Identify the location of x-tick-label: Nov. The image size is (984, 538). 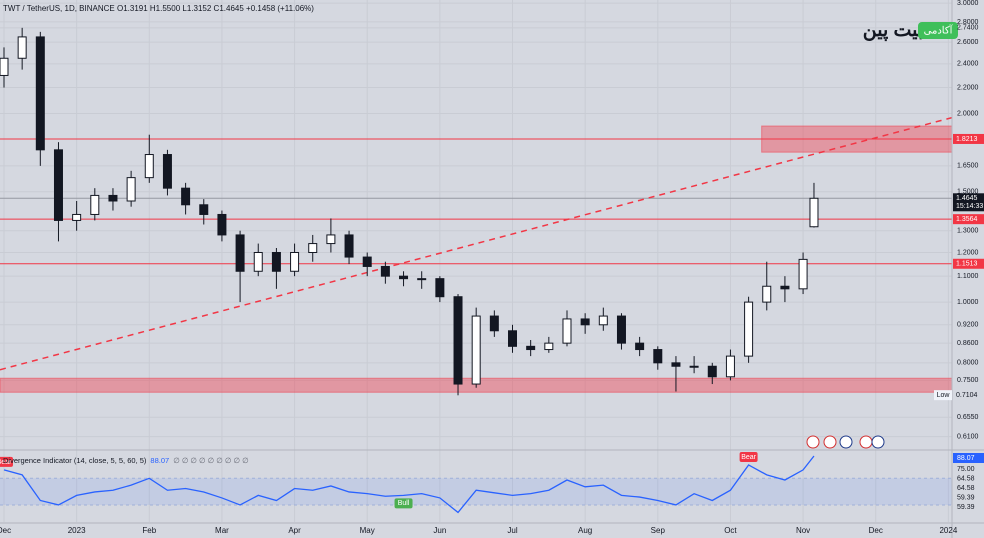
(803, 530).